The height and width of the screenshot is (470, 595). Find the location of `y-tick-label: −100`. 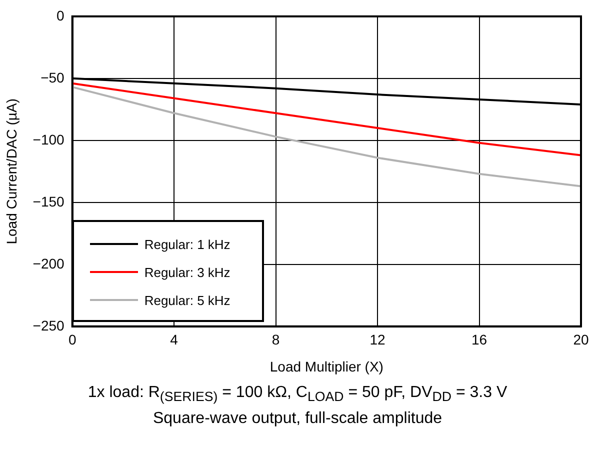

y-tick-label: −100 is located at coordinates (48, 139).